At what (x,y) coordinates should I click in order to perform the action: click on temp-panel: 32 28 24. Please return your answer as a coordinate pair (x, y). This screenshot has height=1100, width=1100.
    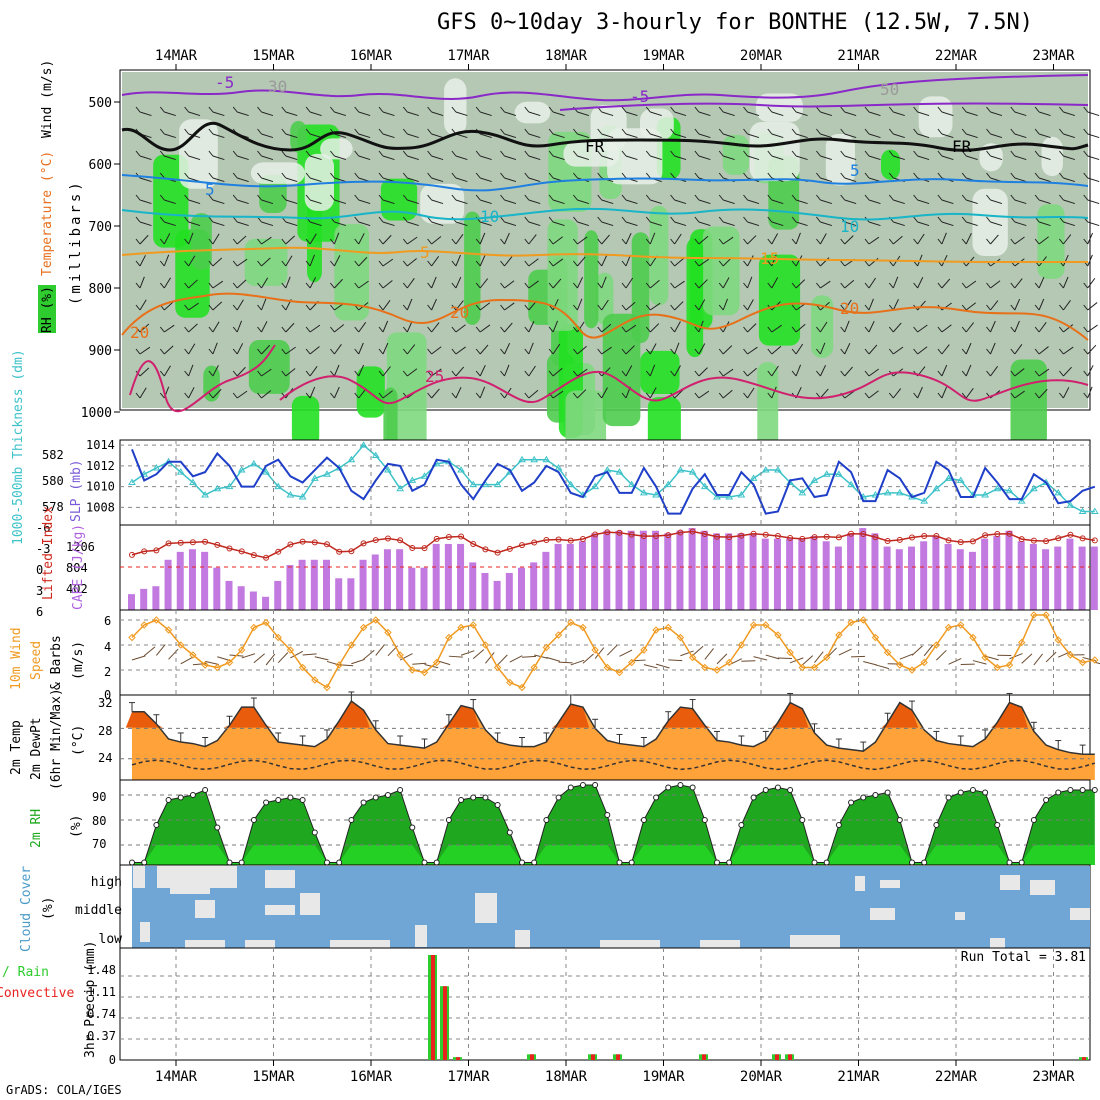
    Looking at the image, I should click on (597, 736).